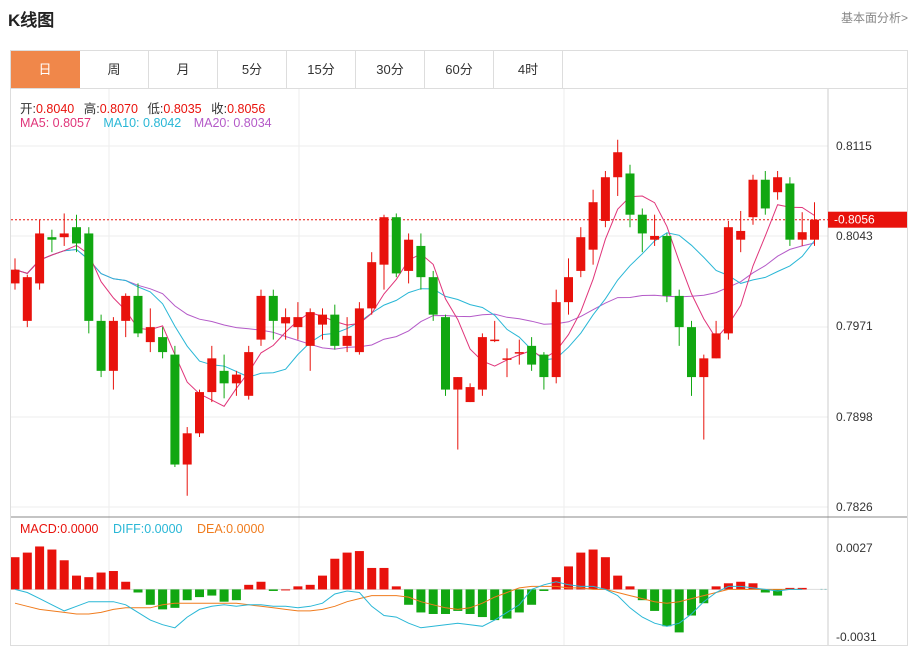  I want to click on last-price-tag, so click(867, 219).